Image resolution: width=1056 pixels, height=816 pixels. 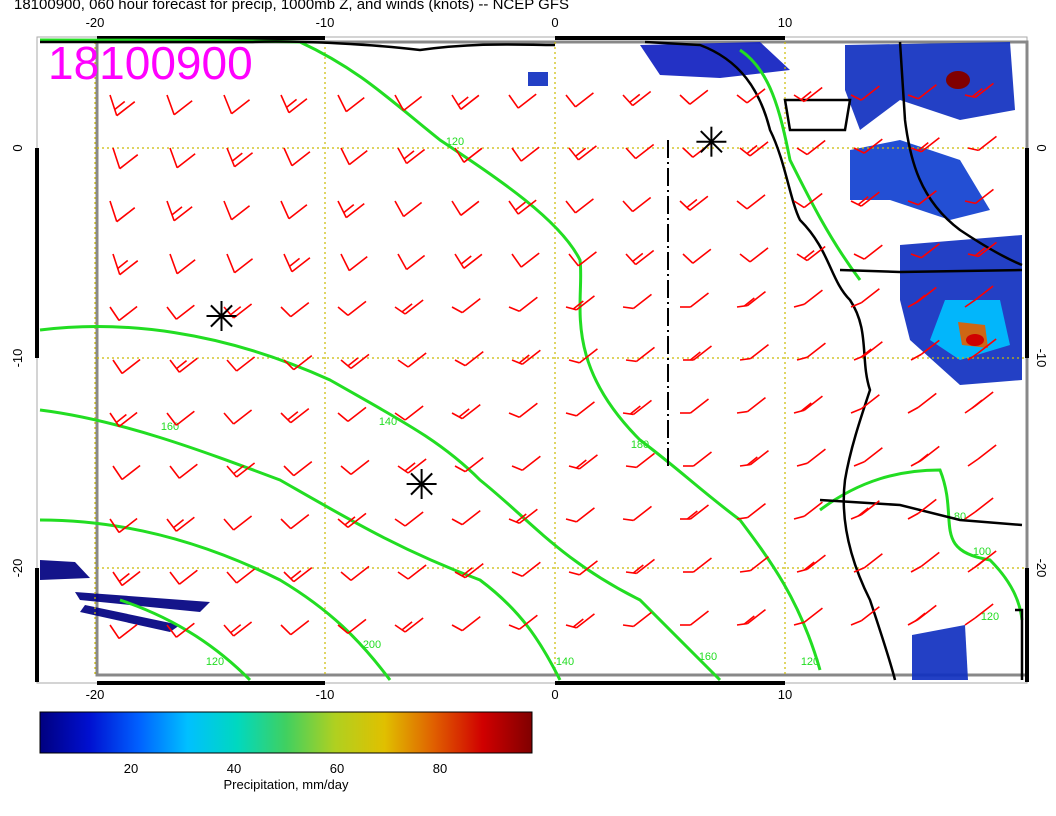 I want to click on lon-tick-label: 10, so click(x=785, y=22).